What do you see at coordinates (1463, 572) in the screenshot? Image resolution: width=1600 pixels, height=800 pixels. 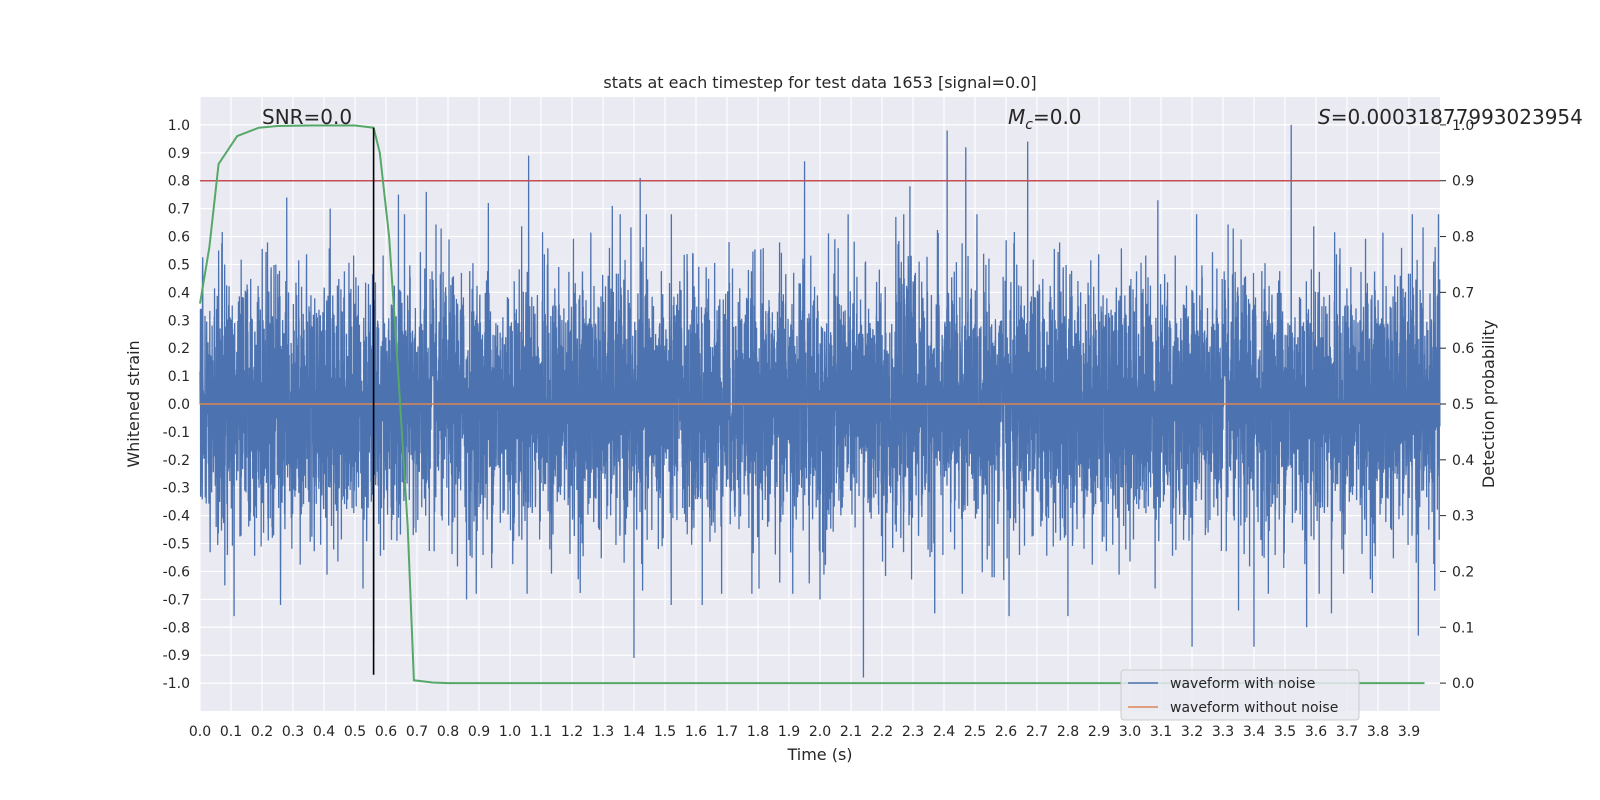 I see `y2-tick-label: 0.2` at bounding box center [1463, 572].